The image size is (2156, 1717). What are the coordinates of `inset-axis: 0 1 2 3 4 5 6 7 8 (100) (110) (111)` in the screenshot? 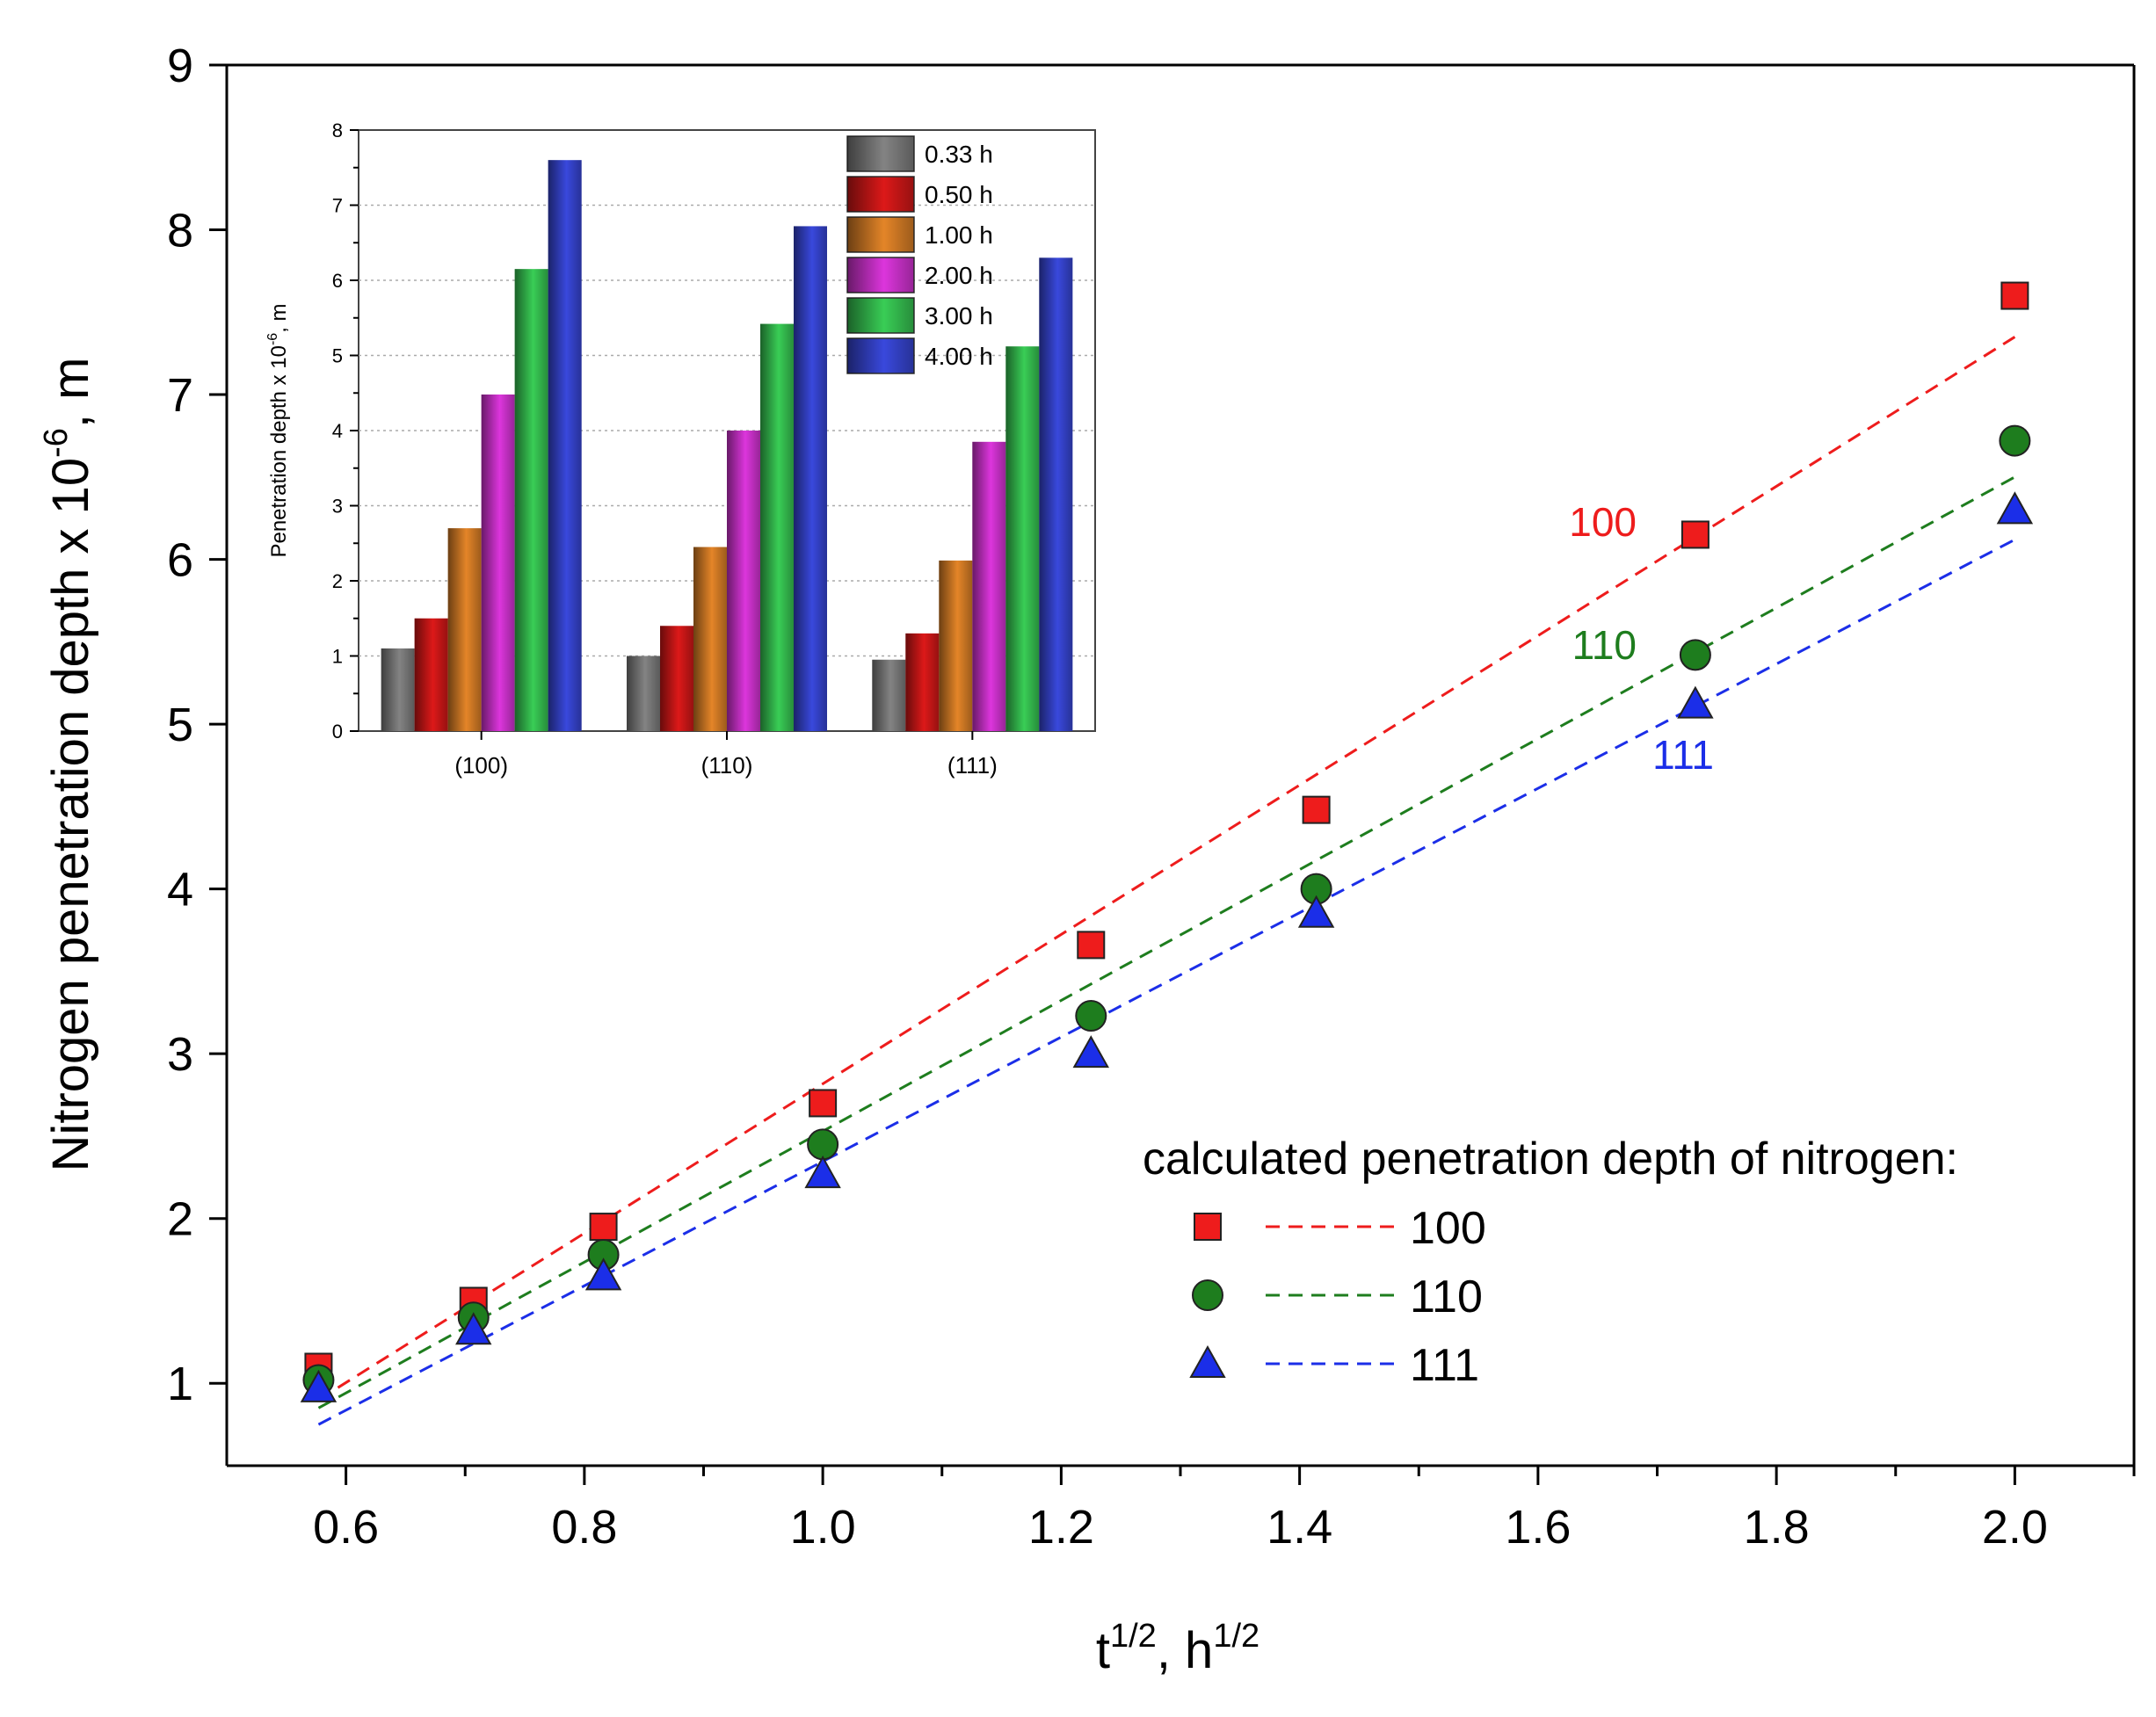 It's located at (665, 450).